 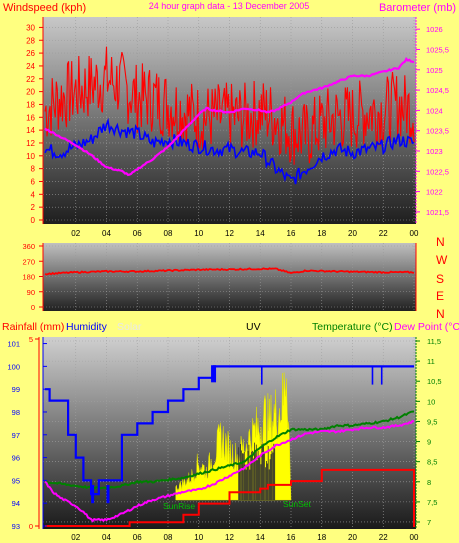 What do you see at coordinates (13, 344) in the screenshot?
I see `humidity-tick-label: 101` at bounding box center [13, 344].